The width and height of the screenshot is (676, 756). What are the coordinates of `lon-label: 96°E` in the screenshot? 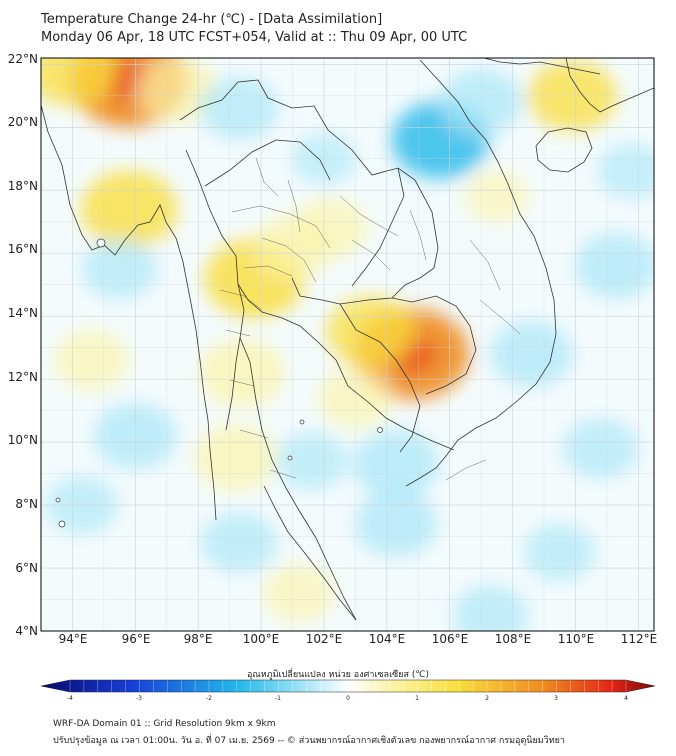 It's located at (136, 639).